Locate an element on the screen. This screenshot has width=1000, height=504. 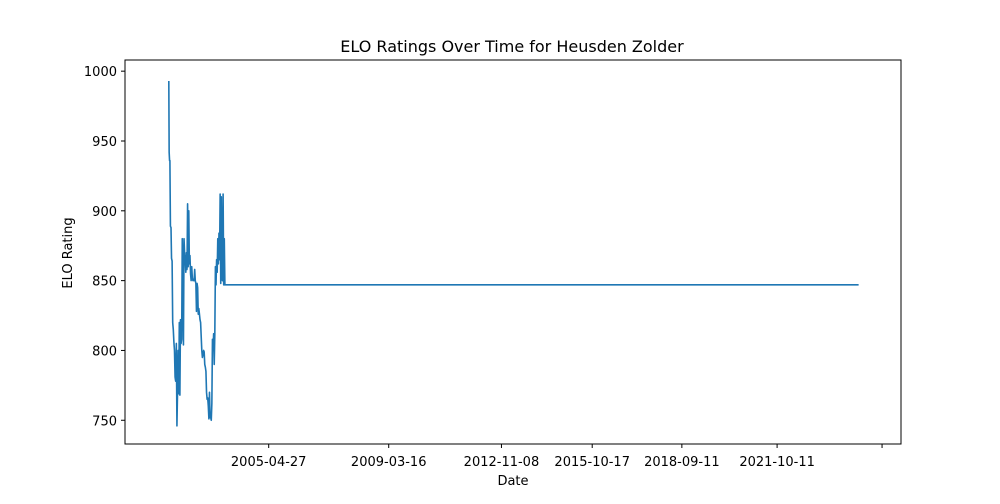
x-tick-label: 2009-03-16 is located at coordinates (389, 462).